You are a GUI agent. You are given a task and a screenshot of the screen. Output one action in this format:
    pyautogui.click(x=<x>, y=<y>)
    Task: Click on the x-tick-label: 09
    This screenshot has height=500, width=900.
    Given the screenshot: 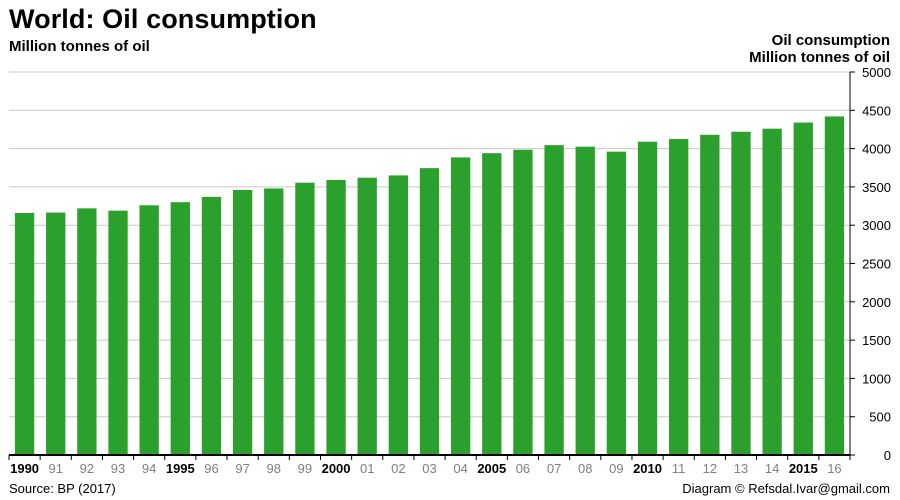 What is the action you would take?
    pyautogui.click(x=616, y=468)
    